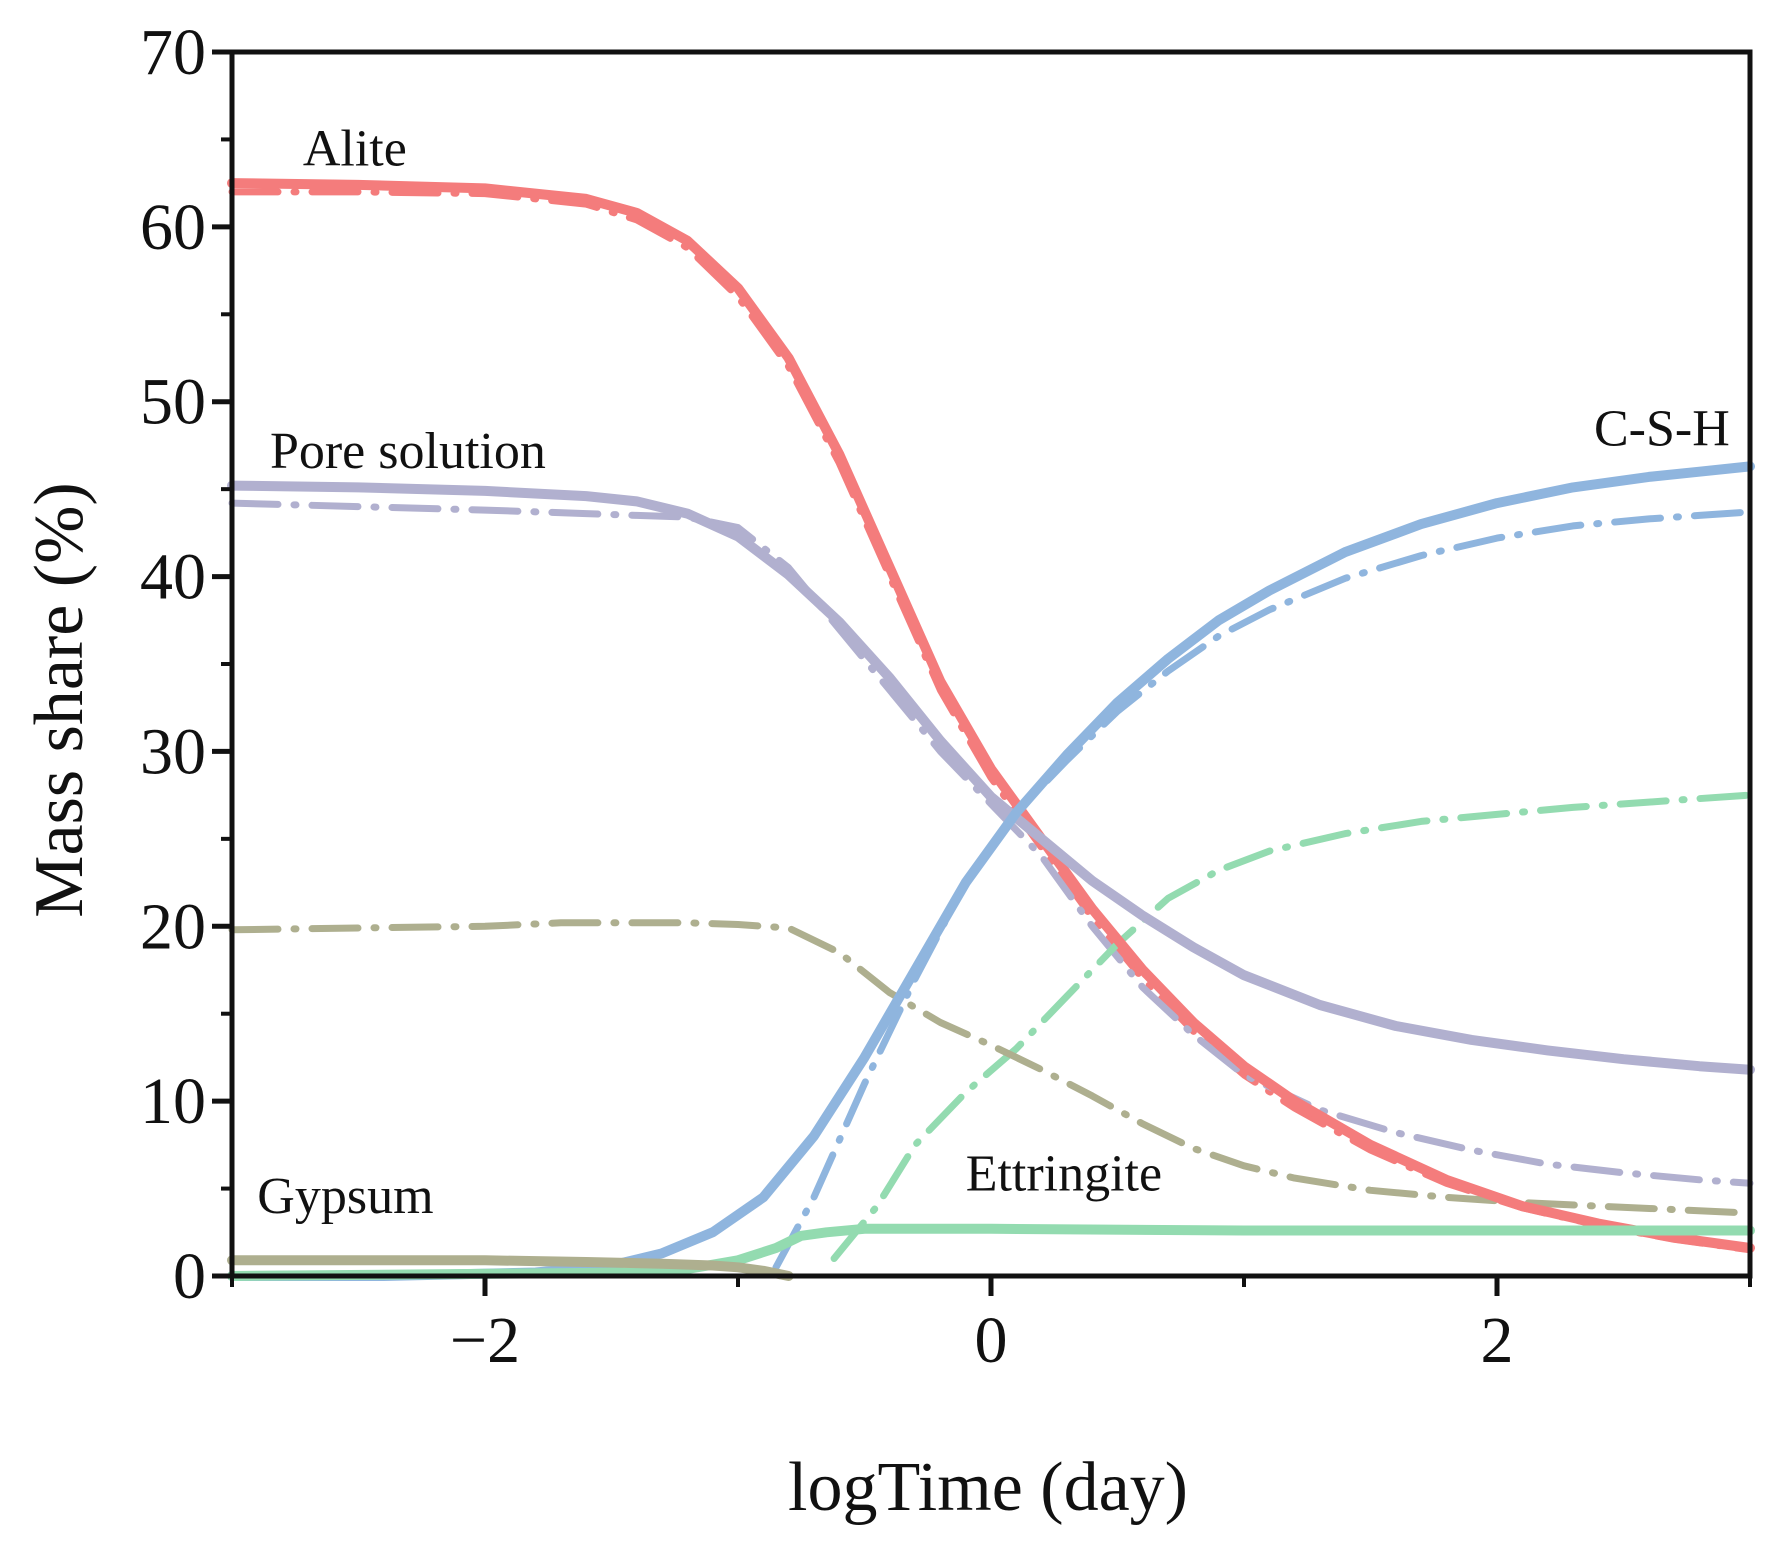 This screenshot has height=1542, width=1779. Describe the element at coordinates (173, 227) in the screenshot. I see `y-tick-label: 60` at that location.